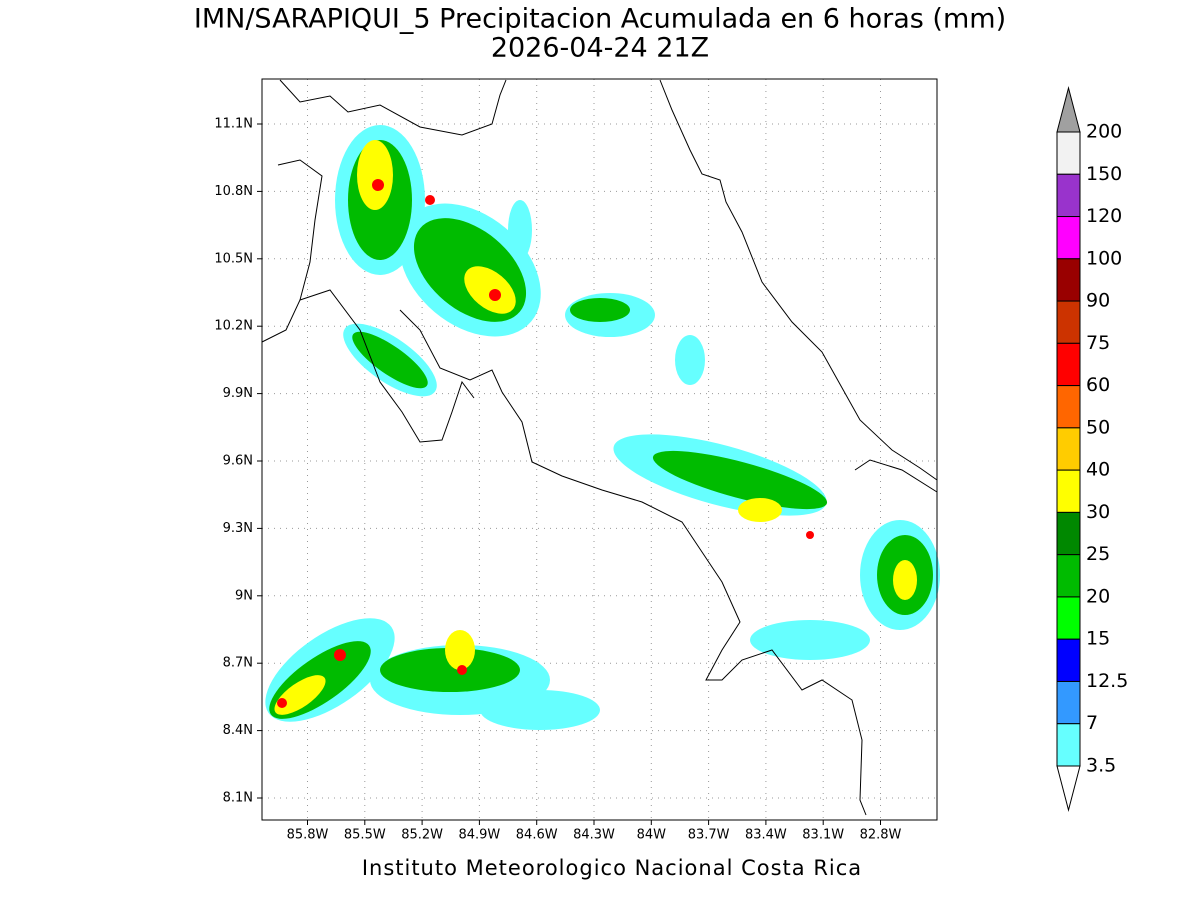 This screenshot has height=904, width=1200. Describe the element at coordinates (308, 835) in the screenshot. I see `x-tick-label: 85.8W` at that location.